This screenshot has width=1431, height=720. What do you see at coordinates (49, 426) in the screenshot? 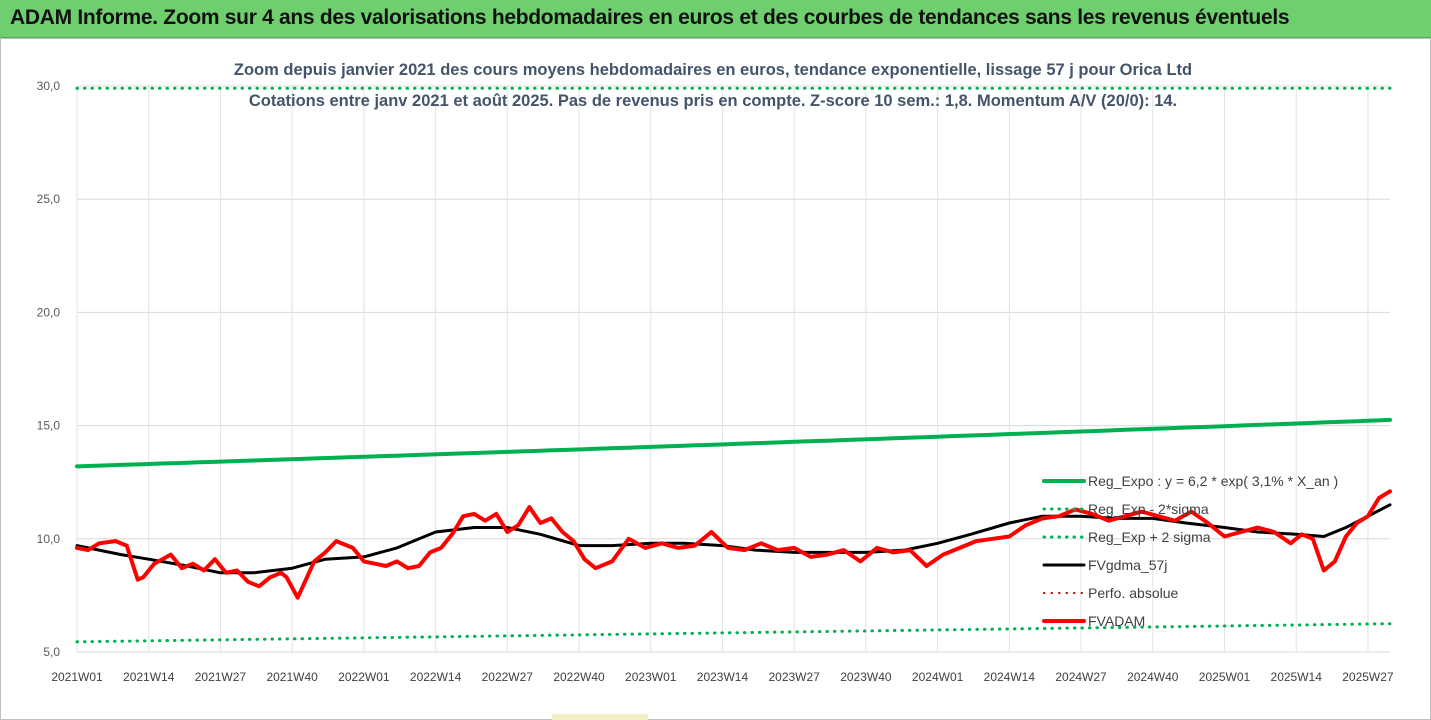
I see `y-tick-label: 15,0` at bounding box center [49, 426].